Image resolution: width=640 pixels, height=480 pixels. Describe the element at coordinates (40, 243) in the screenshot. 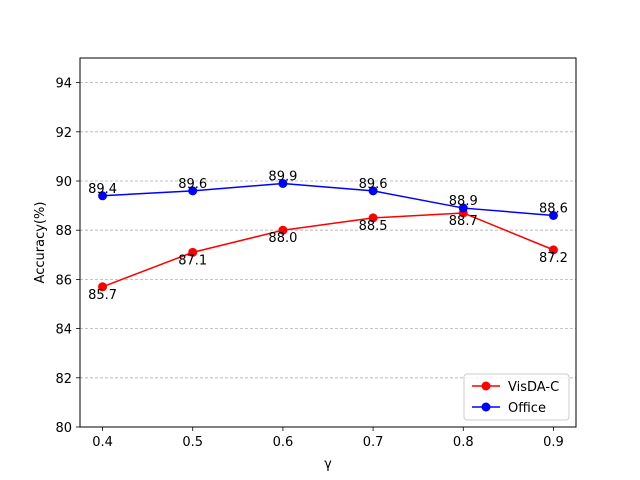

I see `y-axis-title: Accuracy(%)` at that location.